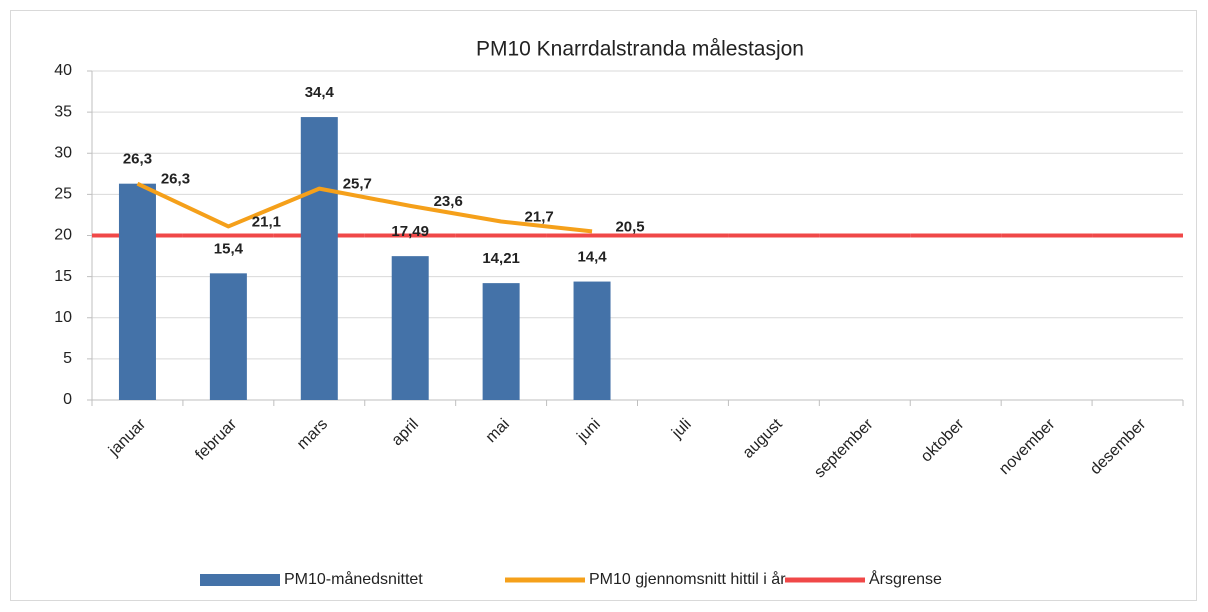 Image resolution: width=1208 pixels, height=612 pixels. I want to click on value-label: 23,6, so click(448, 201).